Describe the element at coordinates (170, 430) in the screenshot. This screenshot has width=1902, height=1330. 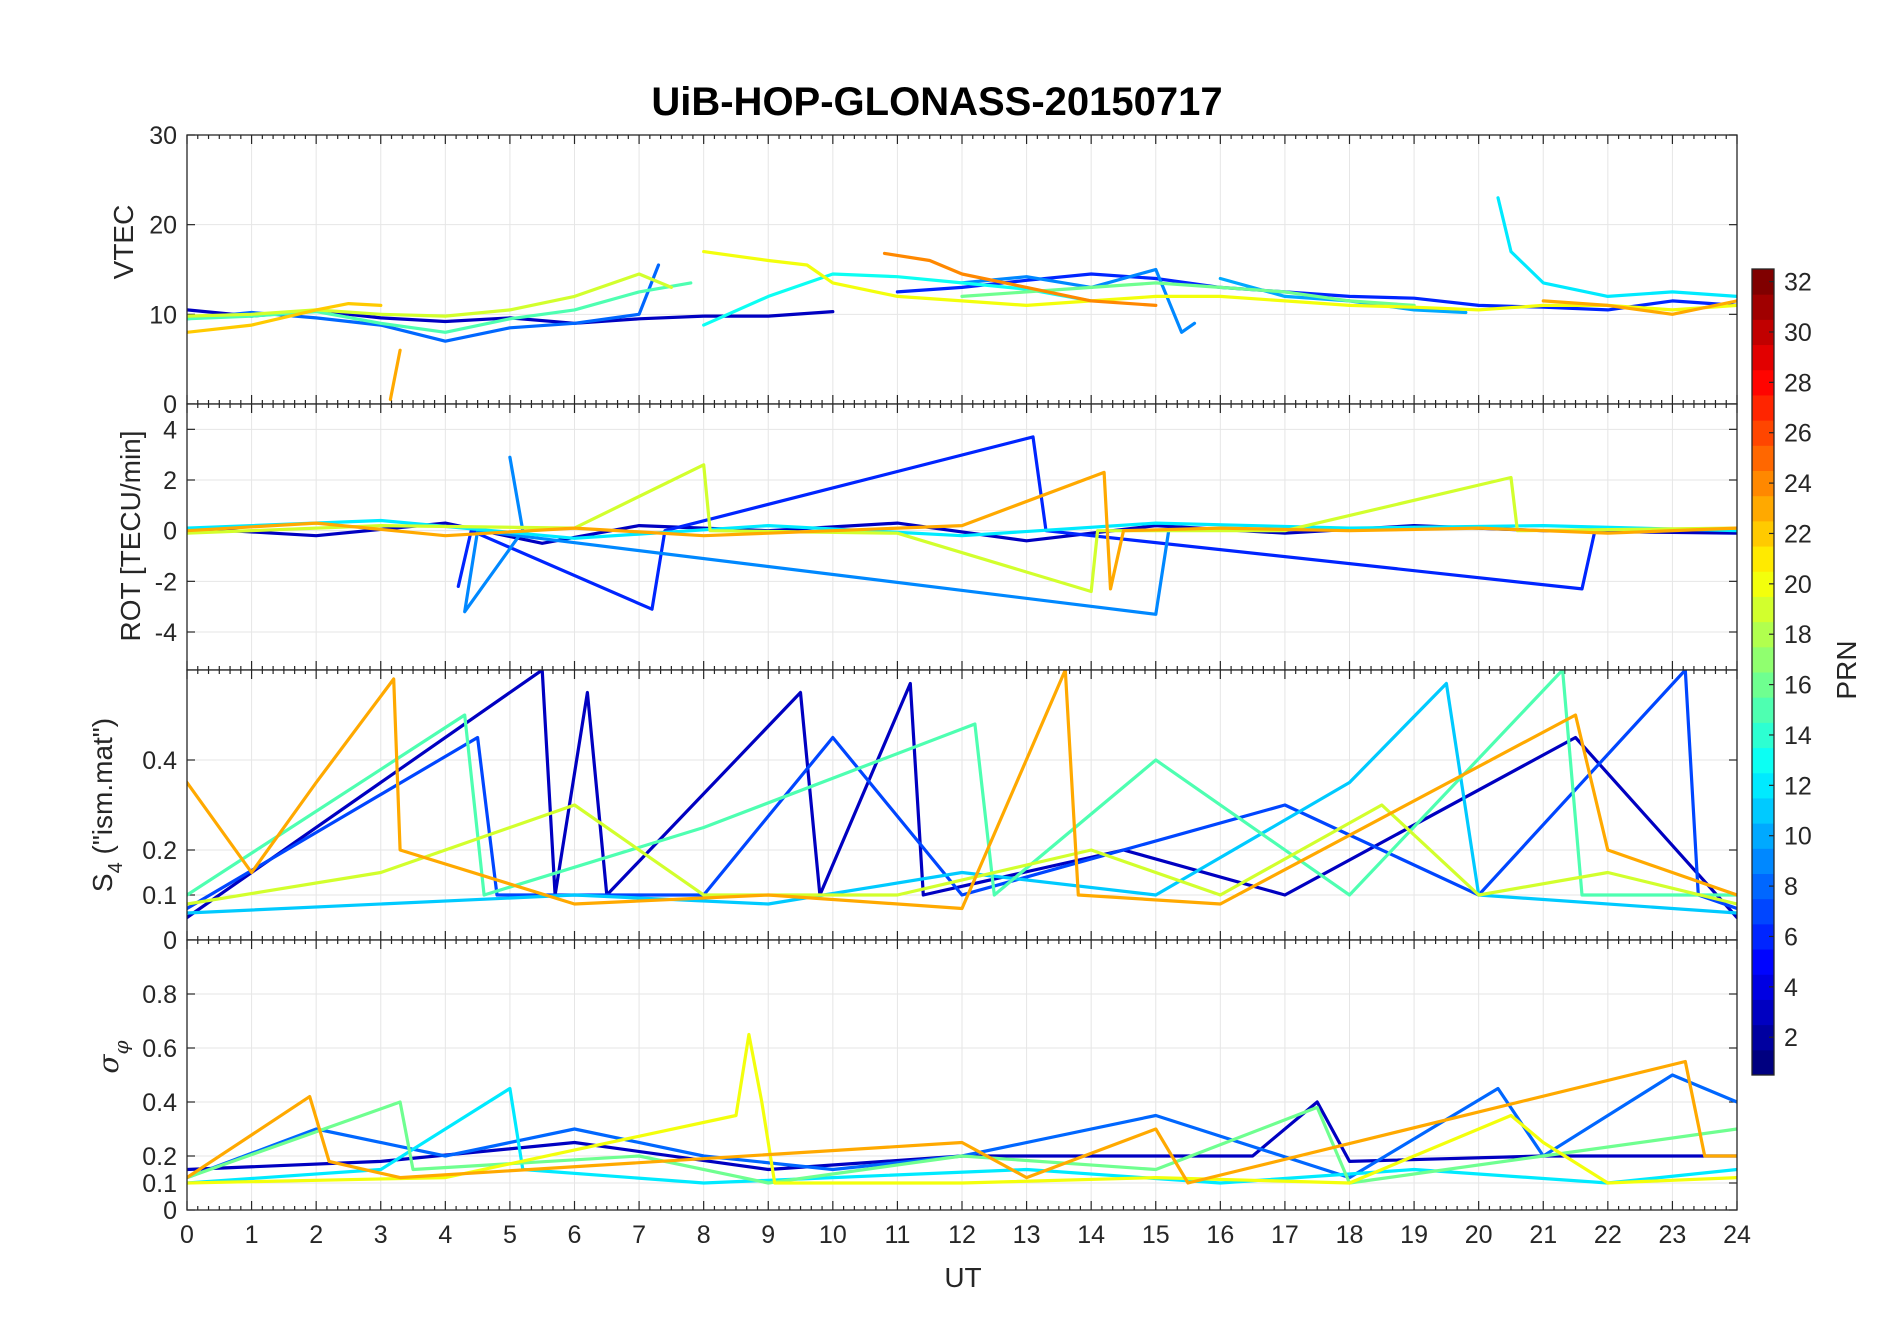
I see `y-tick-label: 4` at that location.